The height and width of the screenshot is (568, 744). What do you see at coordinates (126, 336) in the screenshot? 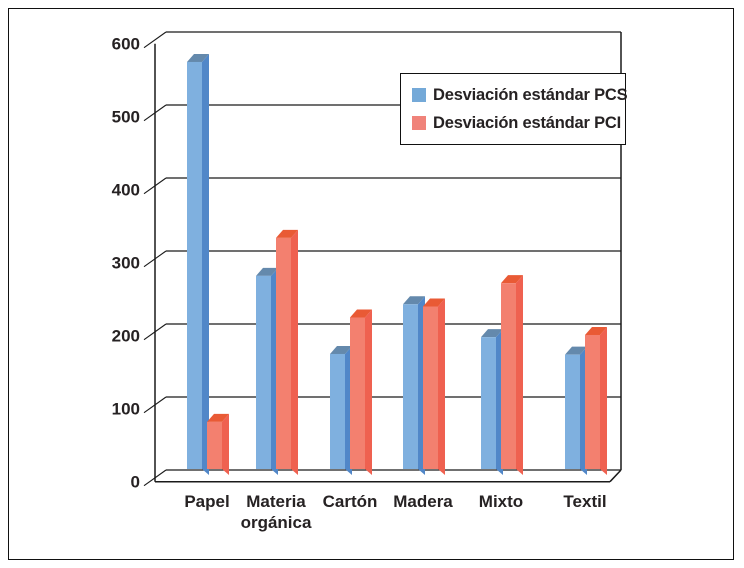
I see `ytick-label-200: 200` at bounding box center [126, 336].